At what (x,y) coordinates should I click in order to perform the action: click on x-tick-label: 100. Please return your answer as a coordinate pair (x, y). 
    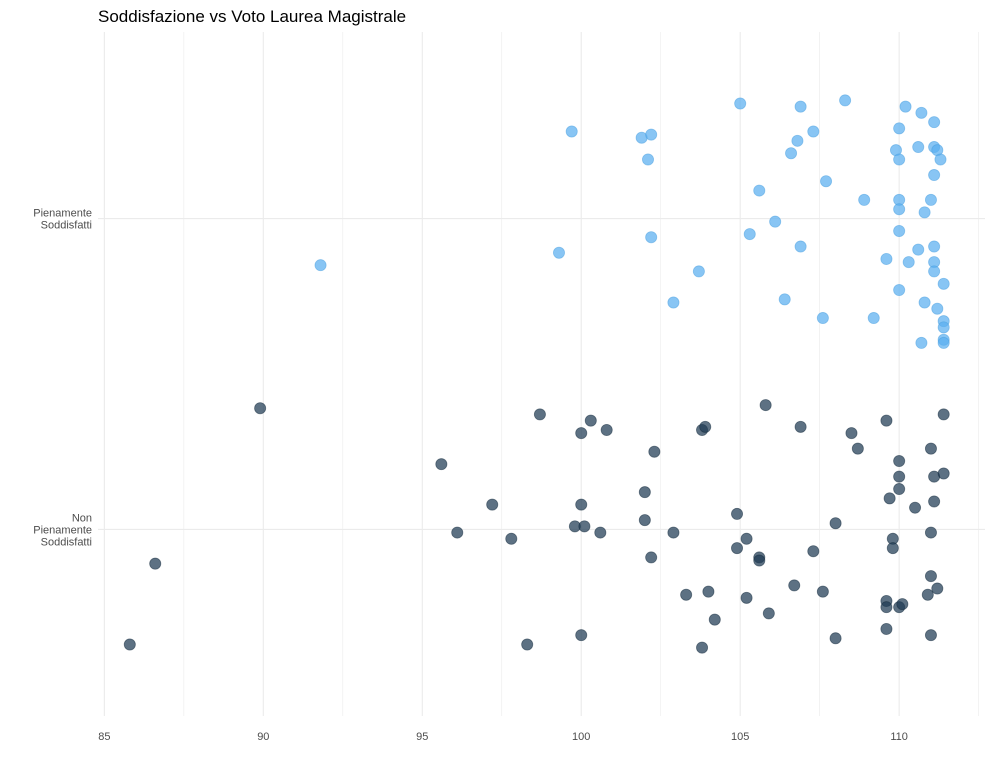
    Looking at the image, I should click on (581, 737).